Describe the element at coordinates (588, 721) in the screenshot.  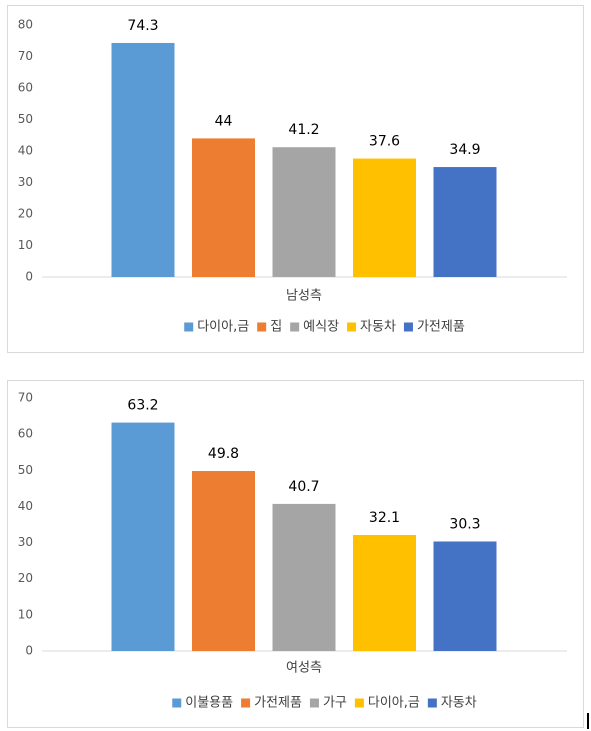
I see `cursor` at that location.